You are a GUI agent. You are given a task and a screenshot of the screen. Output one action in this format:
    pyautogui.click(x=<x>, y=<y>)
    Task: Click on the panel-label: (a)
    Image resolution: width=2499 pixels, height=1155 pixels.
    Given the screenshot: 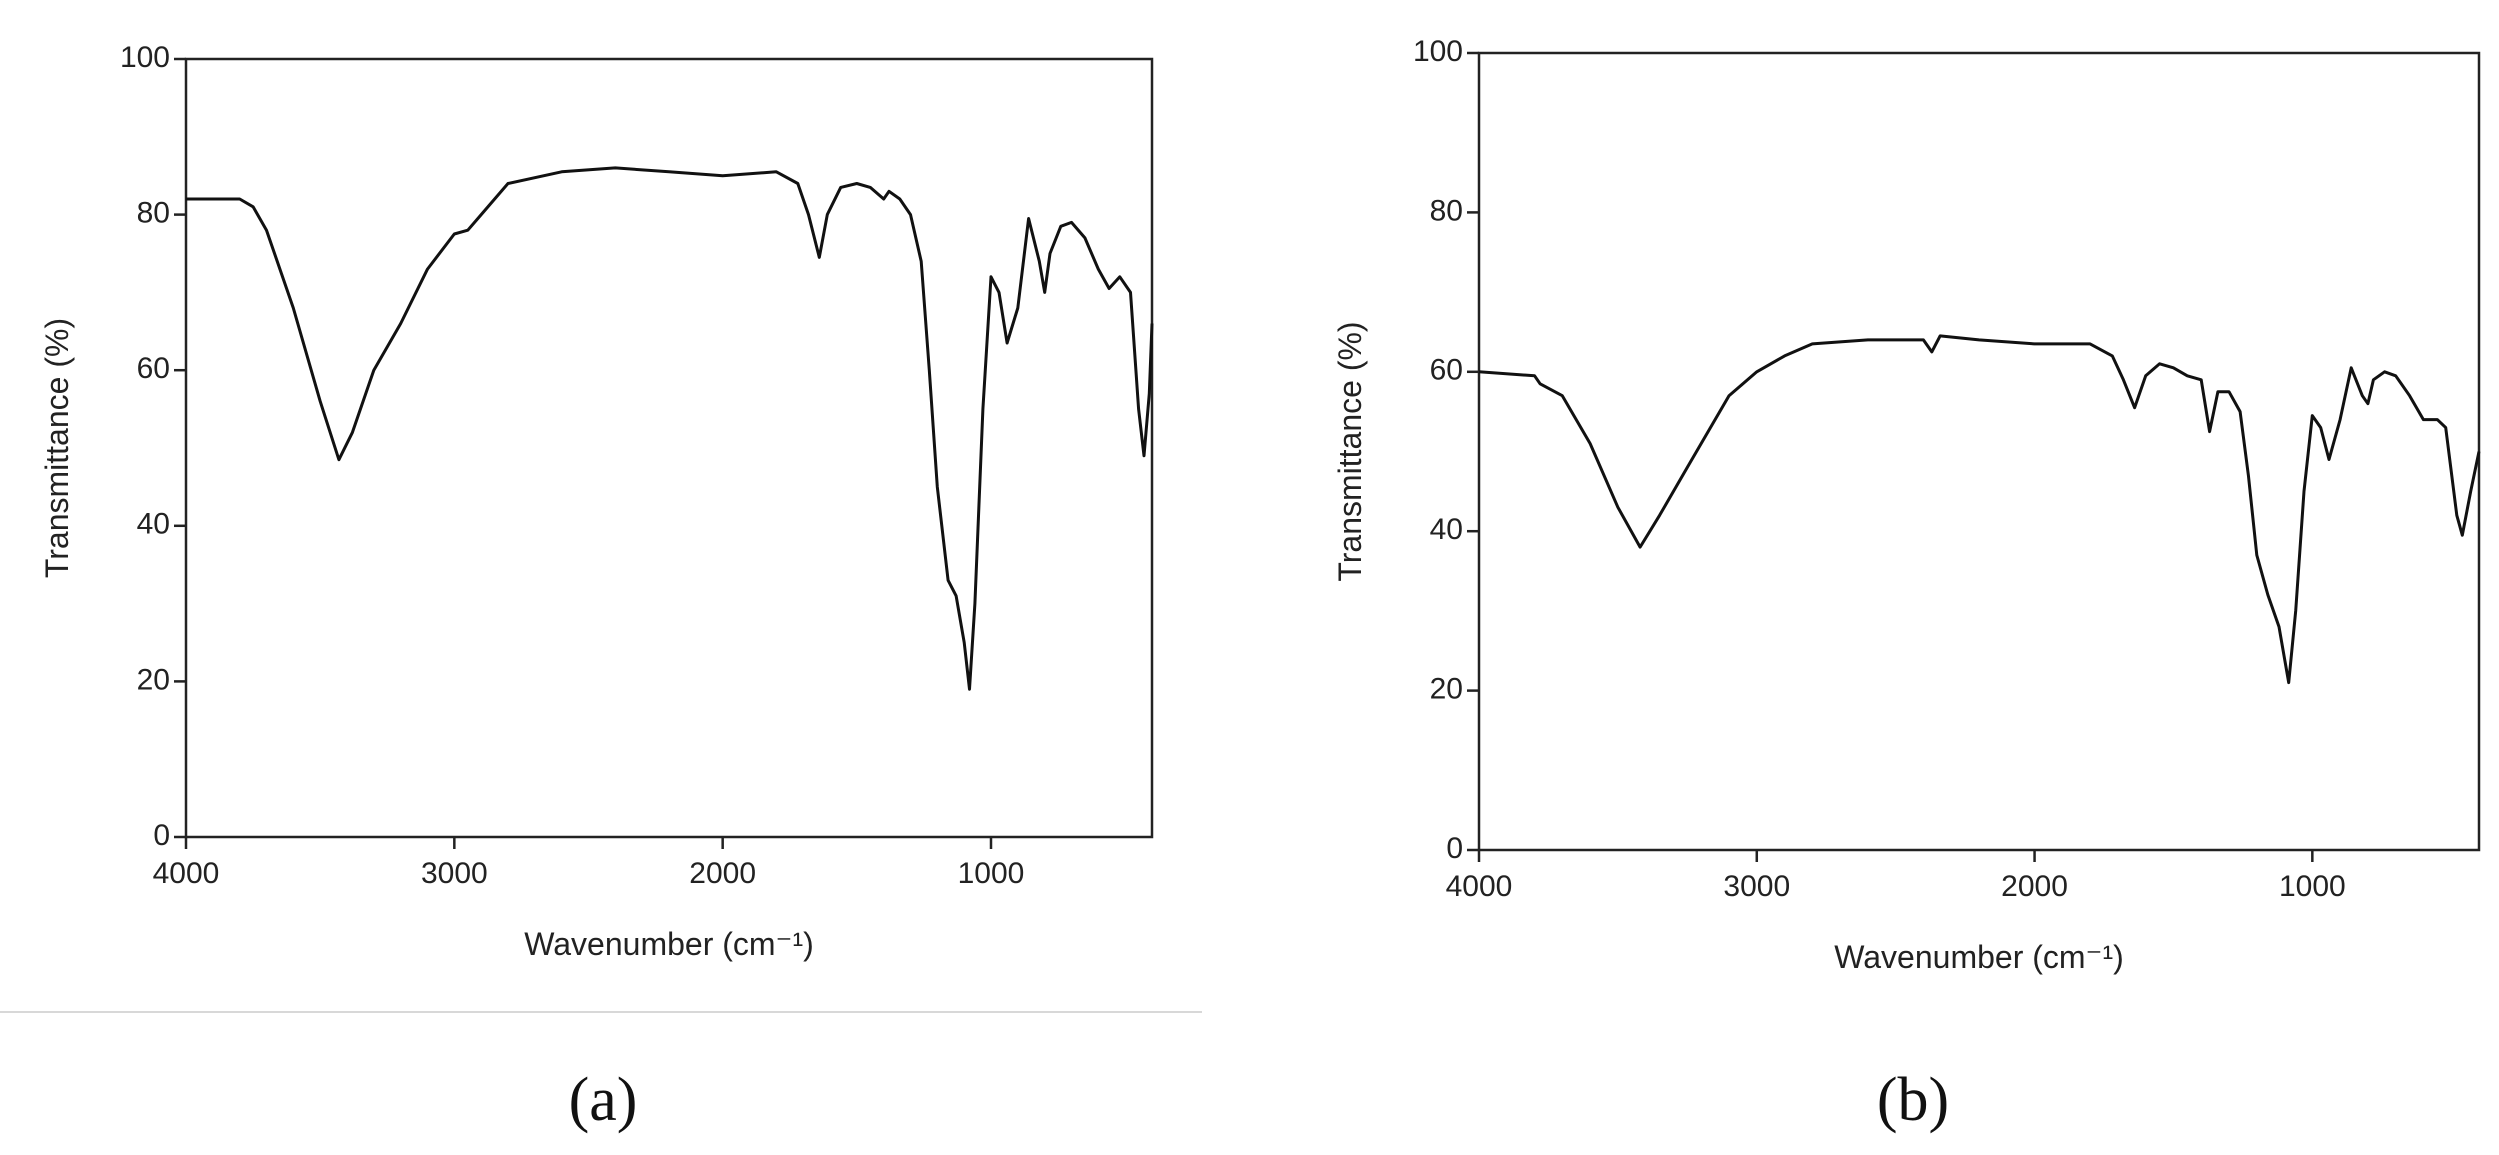 What is the action you would take?
    pyautogui.click(x=603, y=1100)
    